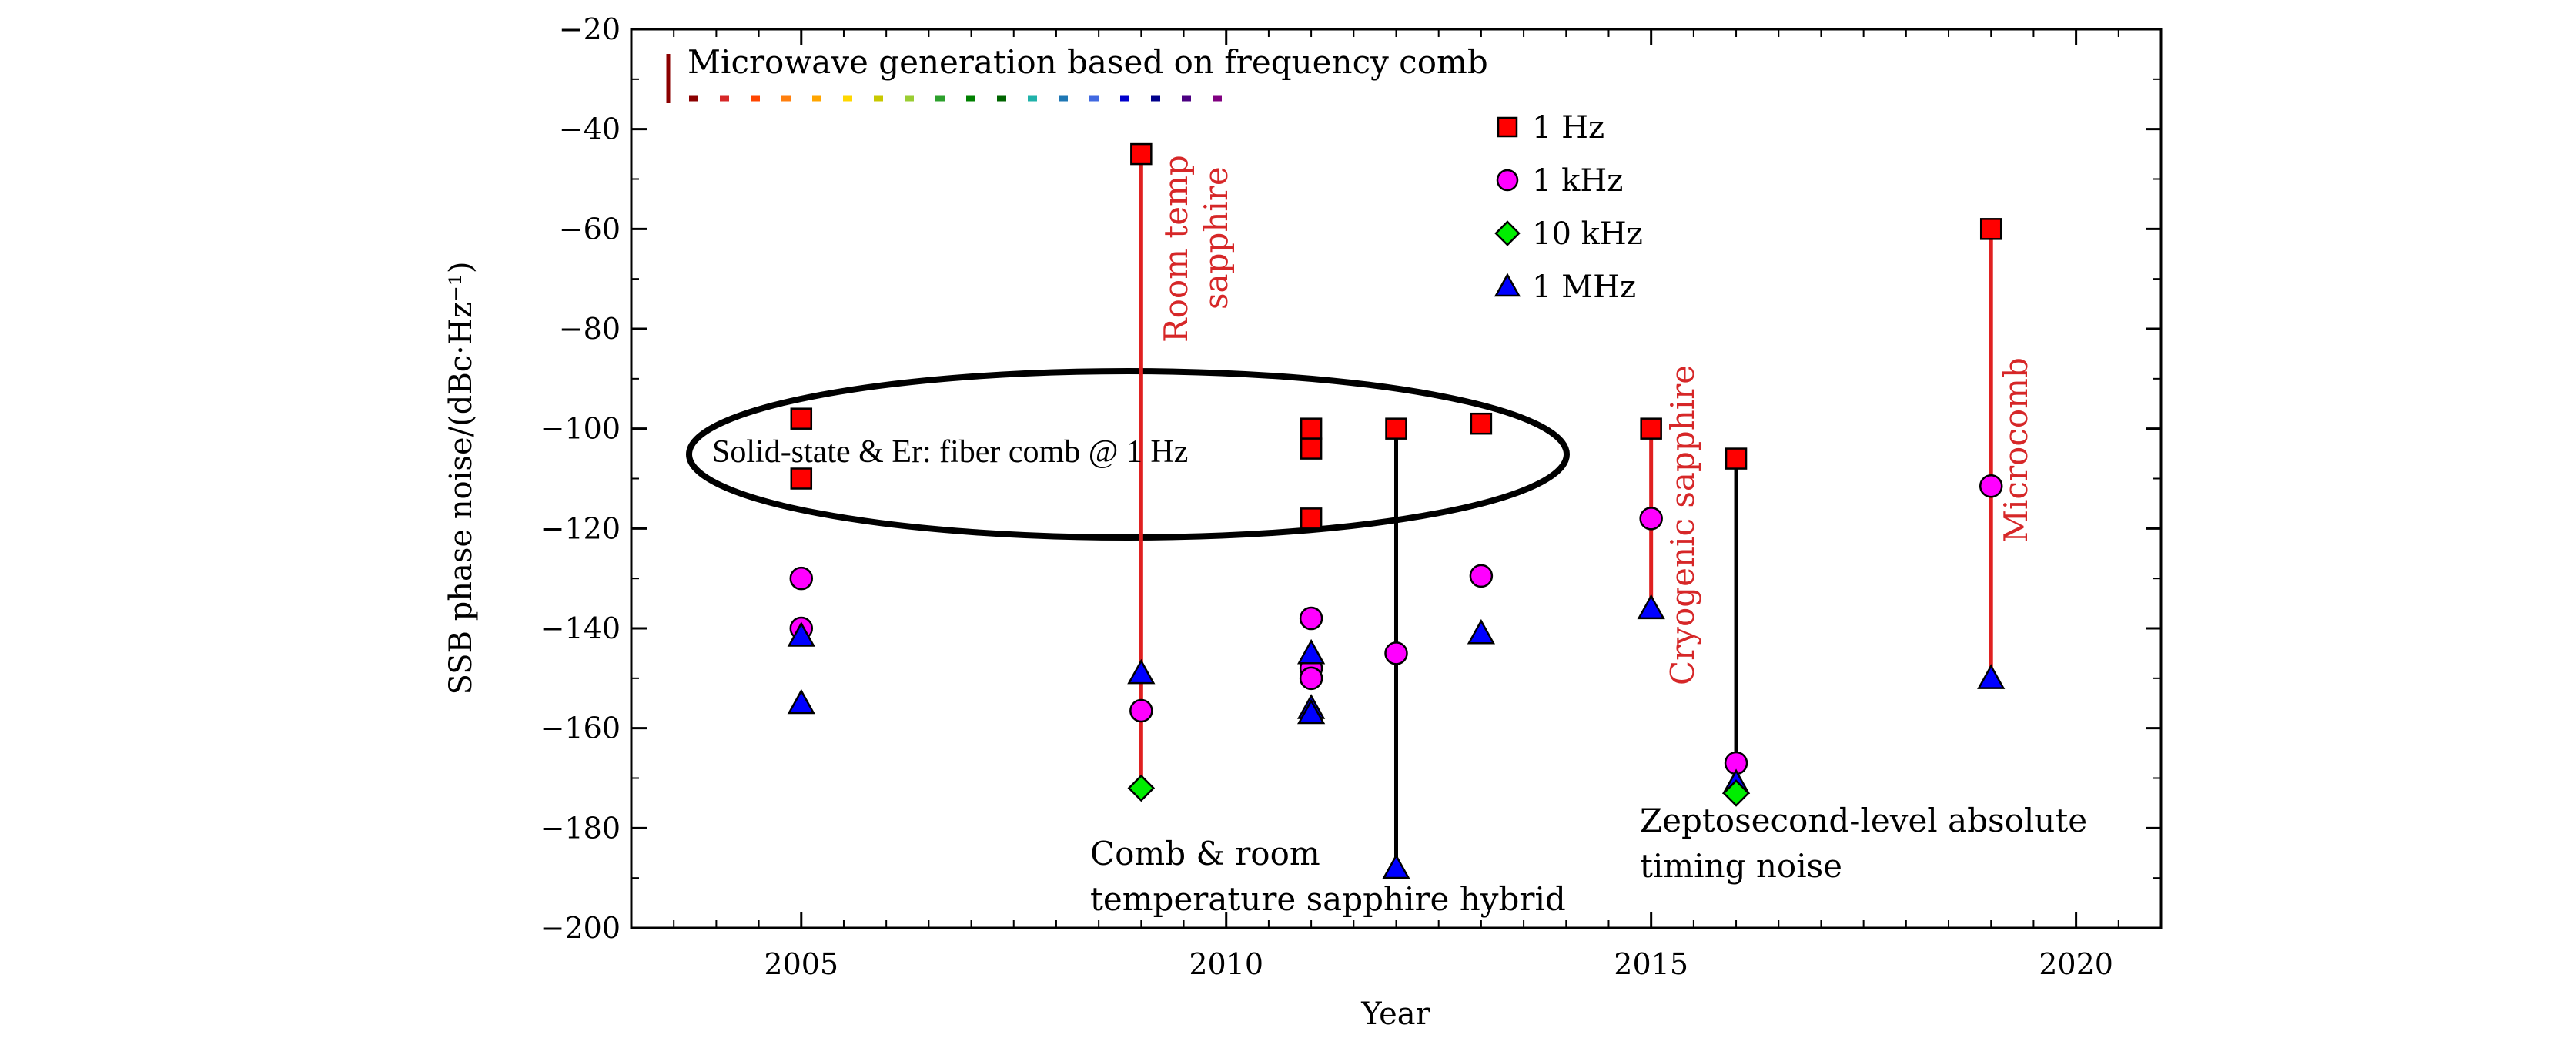  I want to click on x-axis-title: Year, so click(1395, 1014).